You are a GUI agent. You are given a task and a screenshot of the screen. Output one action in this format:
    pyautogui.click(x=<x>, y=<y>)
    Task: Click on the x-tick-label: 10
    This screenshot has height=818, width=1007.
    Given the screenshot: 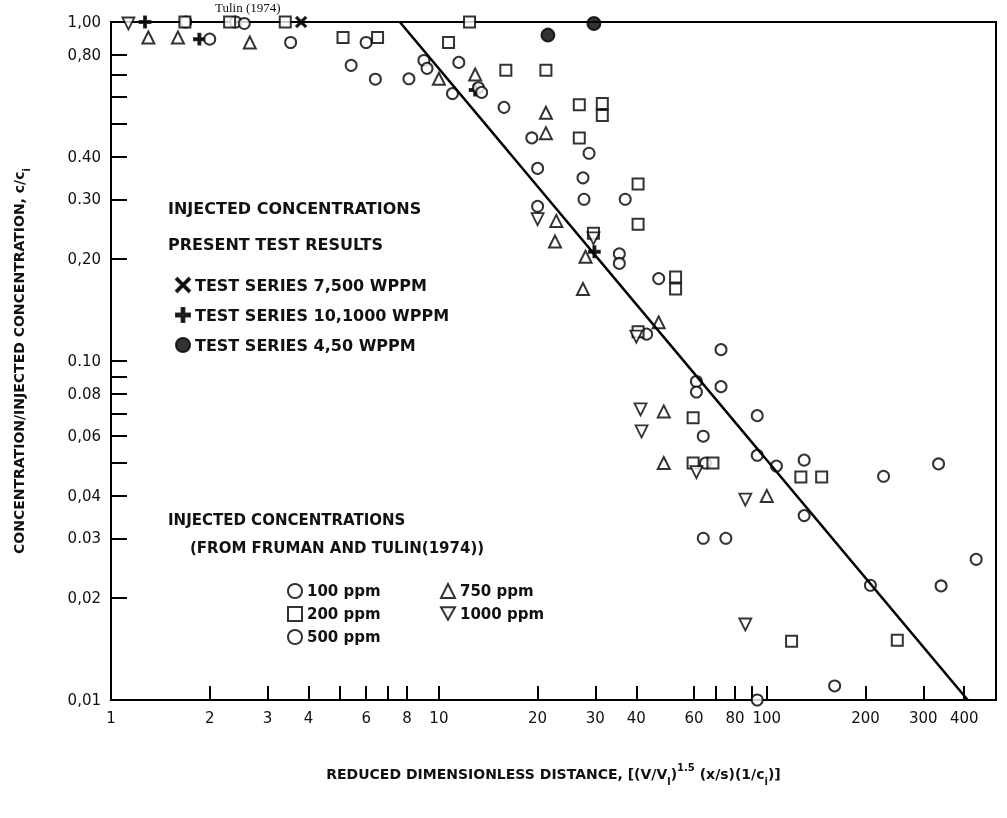 What is the action you would take?
    pyautogui.click(x=439, y=717)
    